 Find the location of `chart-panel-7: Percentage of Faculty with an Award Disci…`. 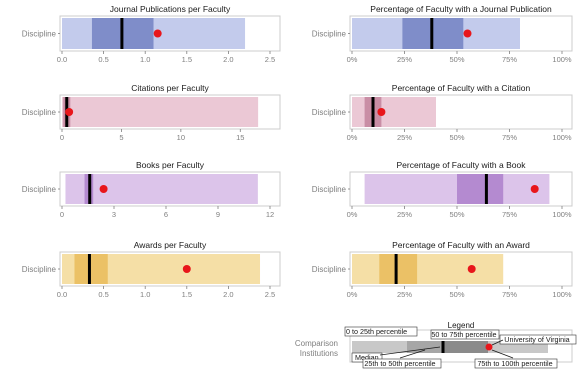

chart-panel-7: Percentage of Faculty with an Award Disci… is located at coordinates (442, 269).